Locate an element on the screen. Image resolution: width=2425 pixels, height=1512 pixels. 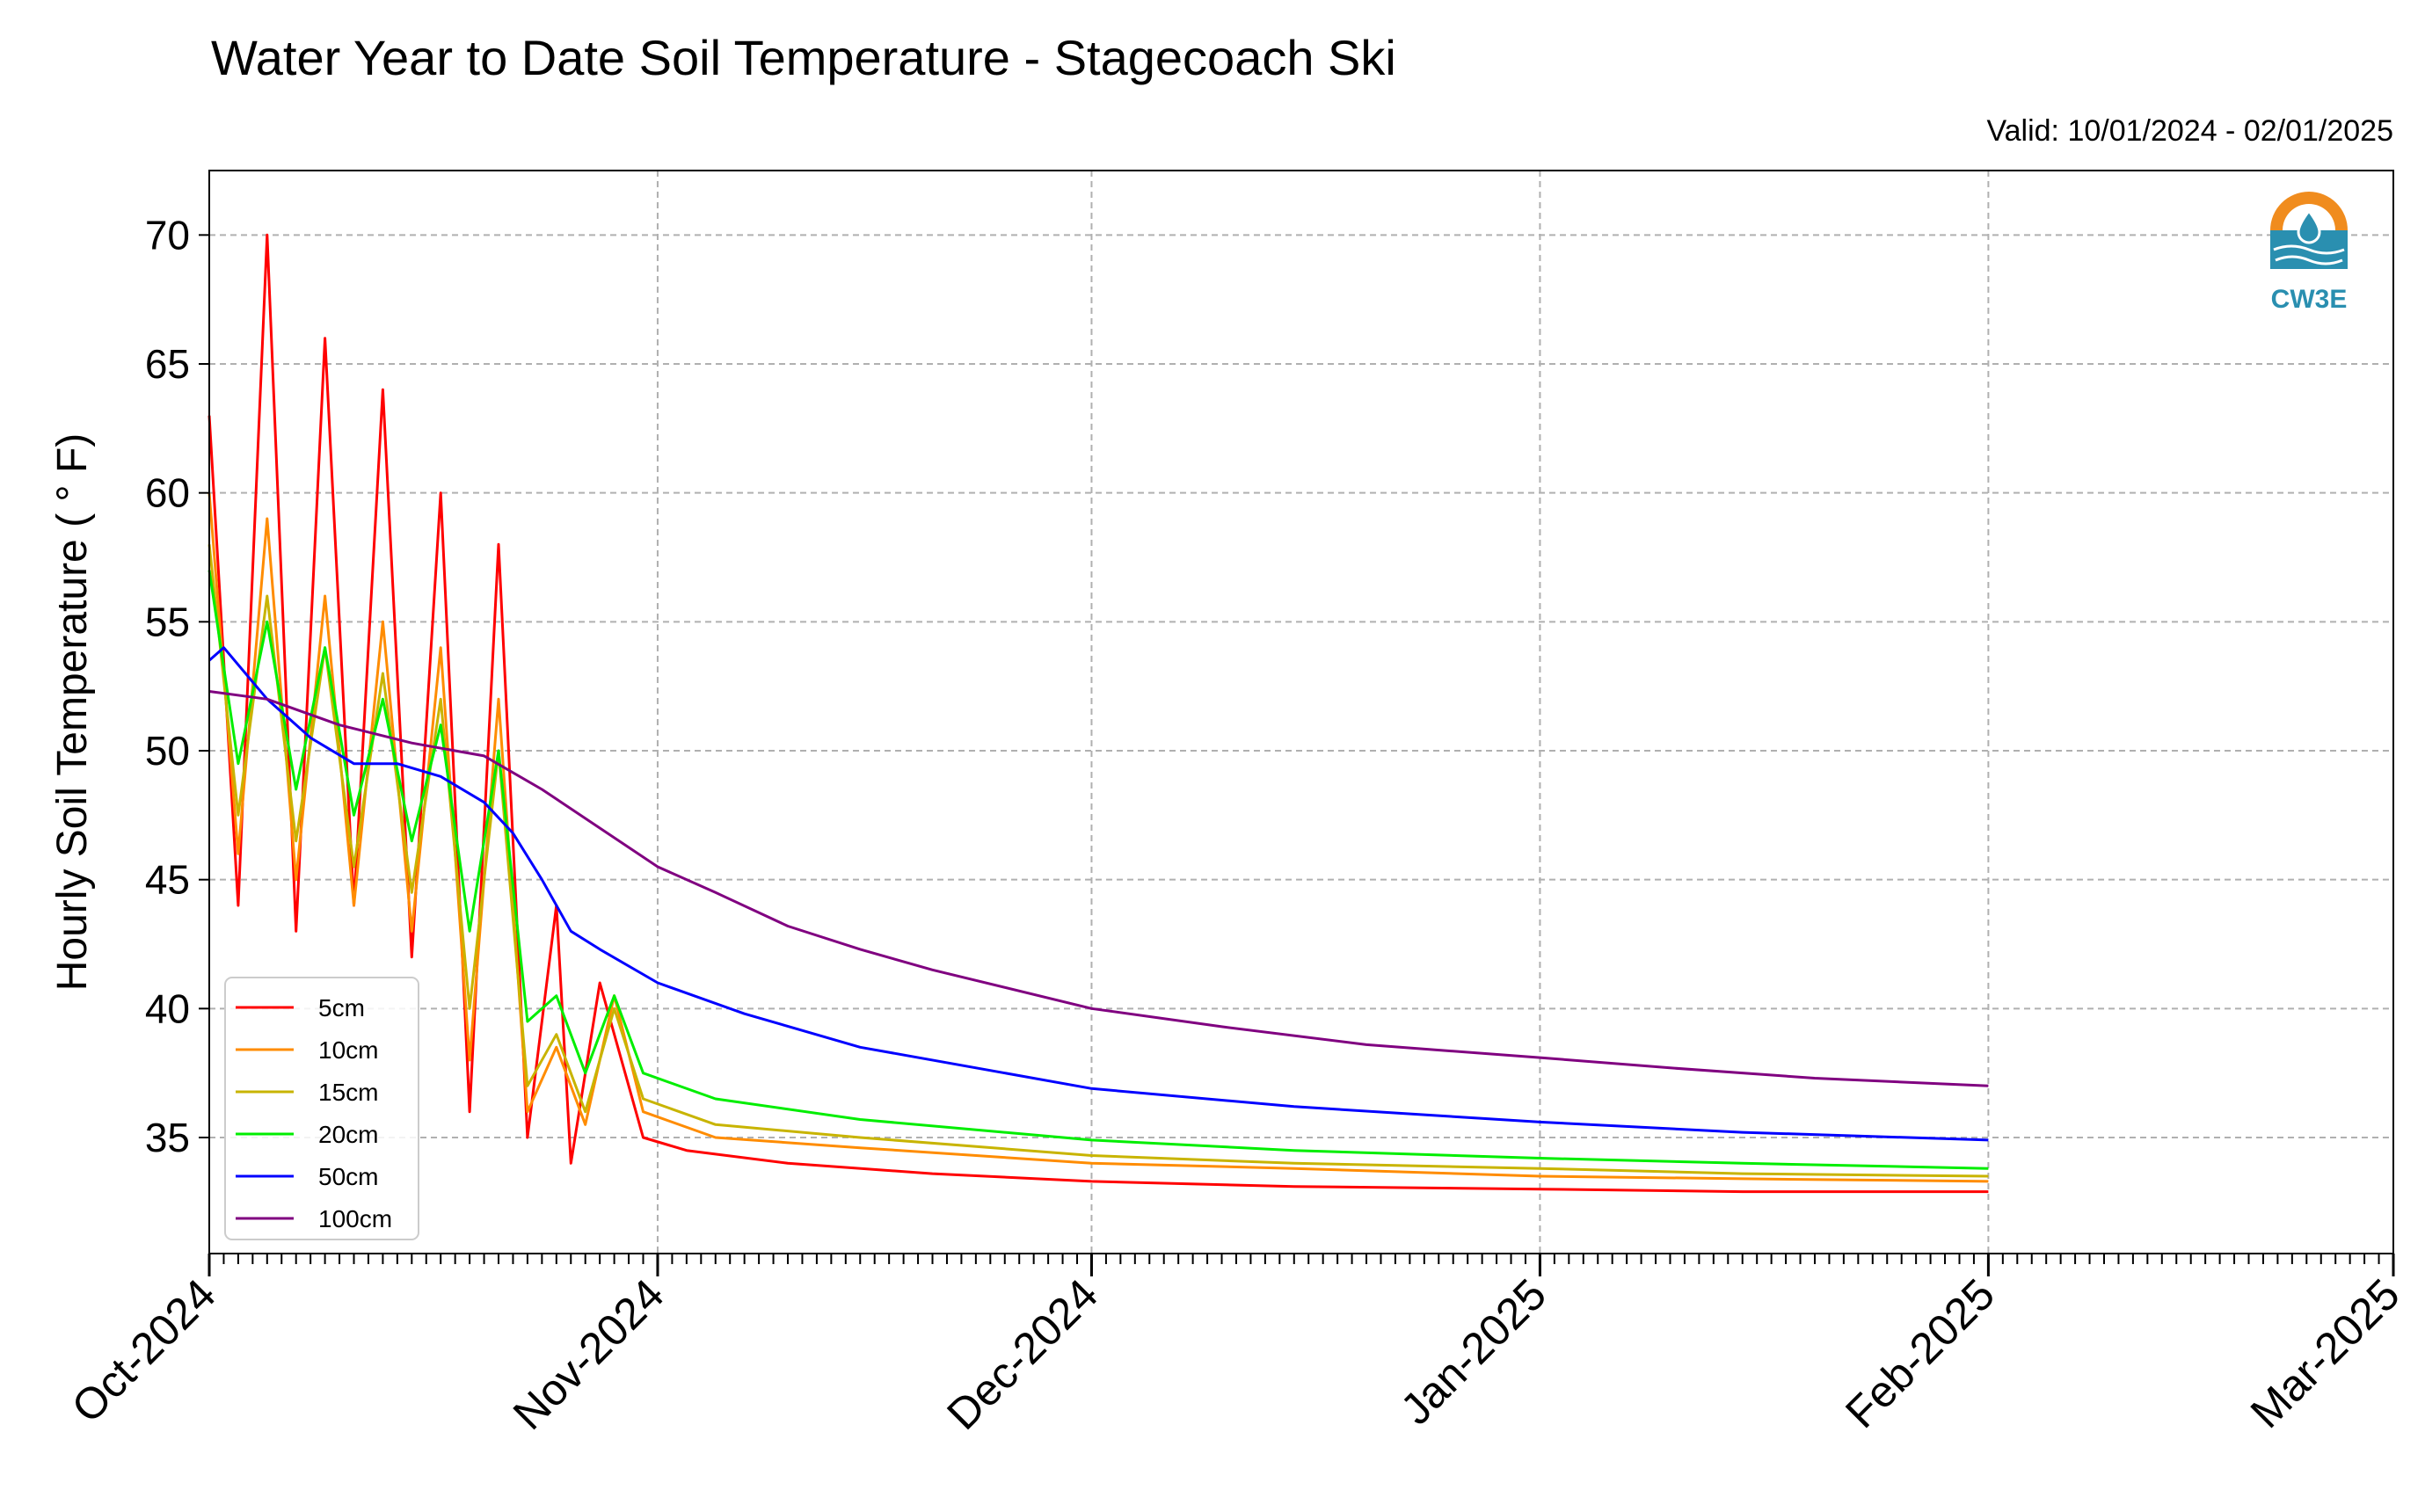
legend-box is located at coordinates (321, 1109).